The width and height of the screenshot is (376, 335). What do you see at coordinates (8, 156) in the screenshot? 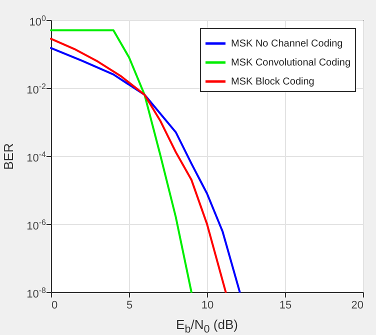
I see `y-axis-title: BER` at bounding box center [8, 156].